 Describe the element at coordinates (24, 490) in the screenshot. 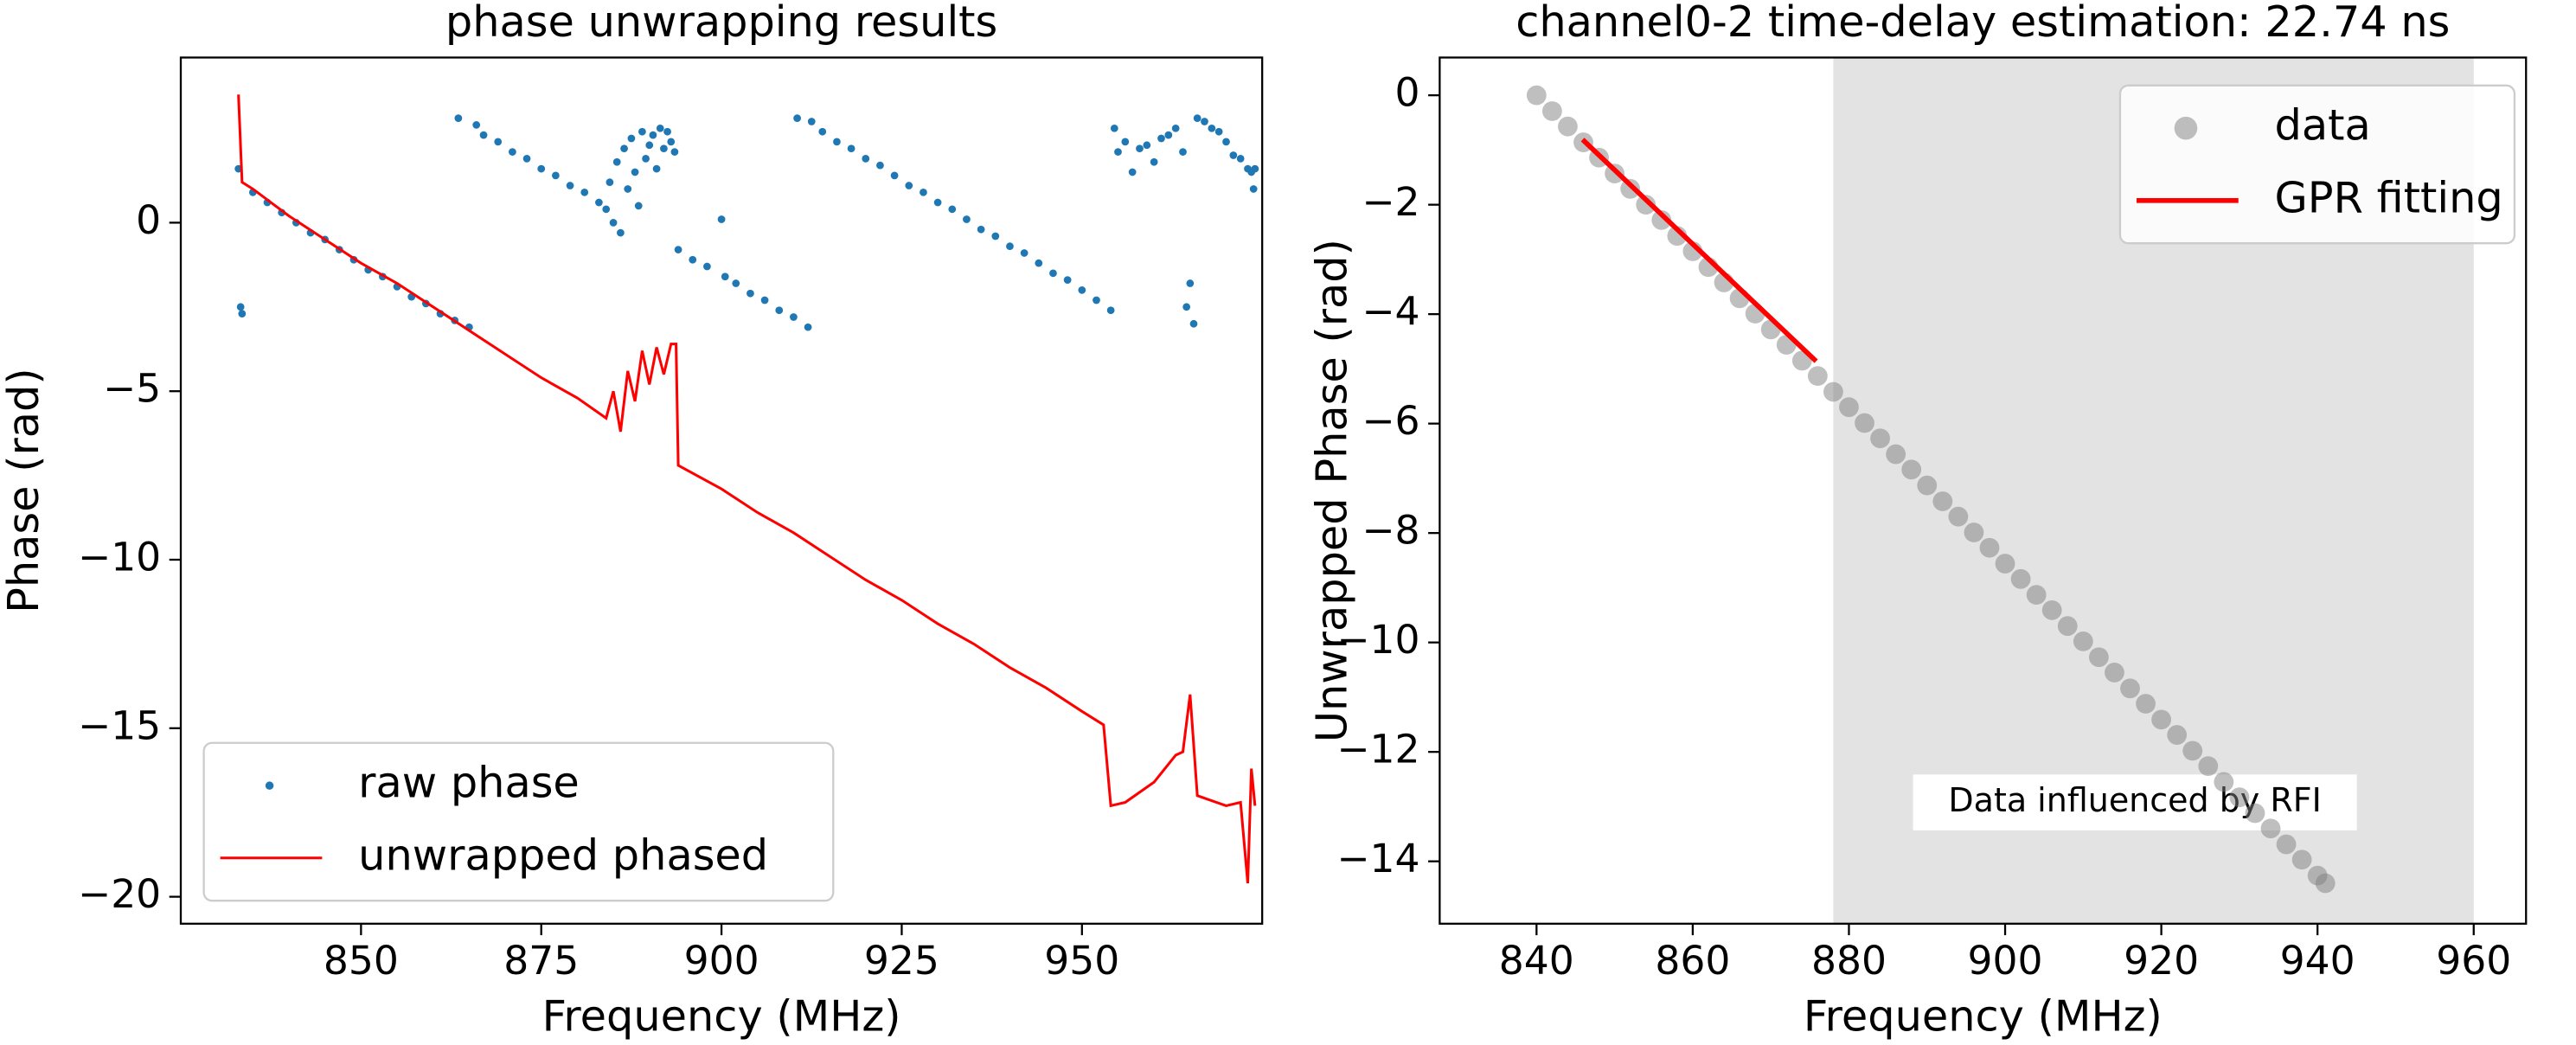

I see `y-axis-label: Phase (rad)` at that location.